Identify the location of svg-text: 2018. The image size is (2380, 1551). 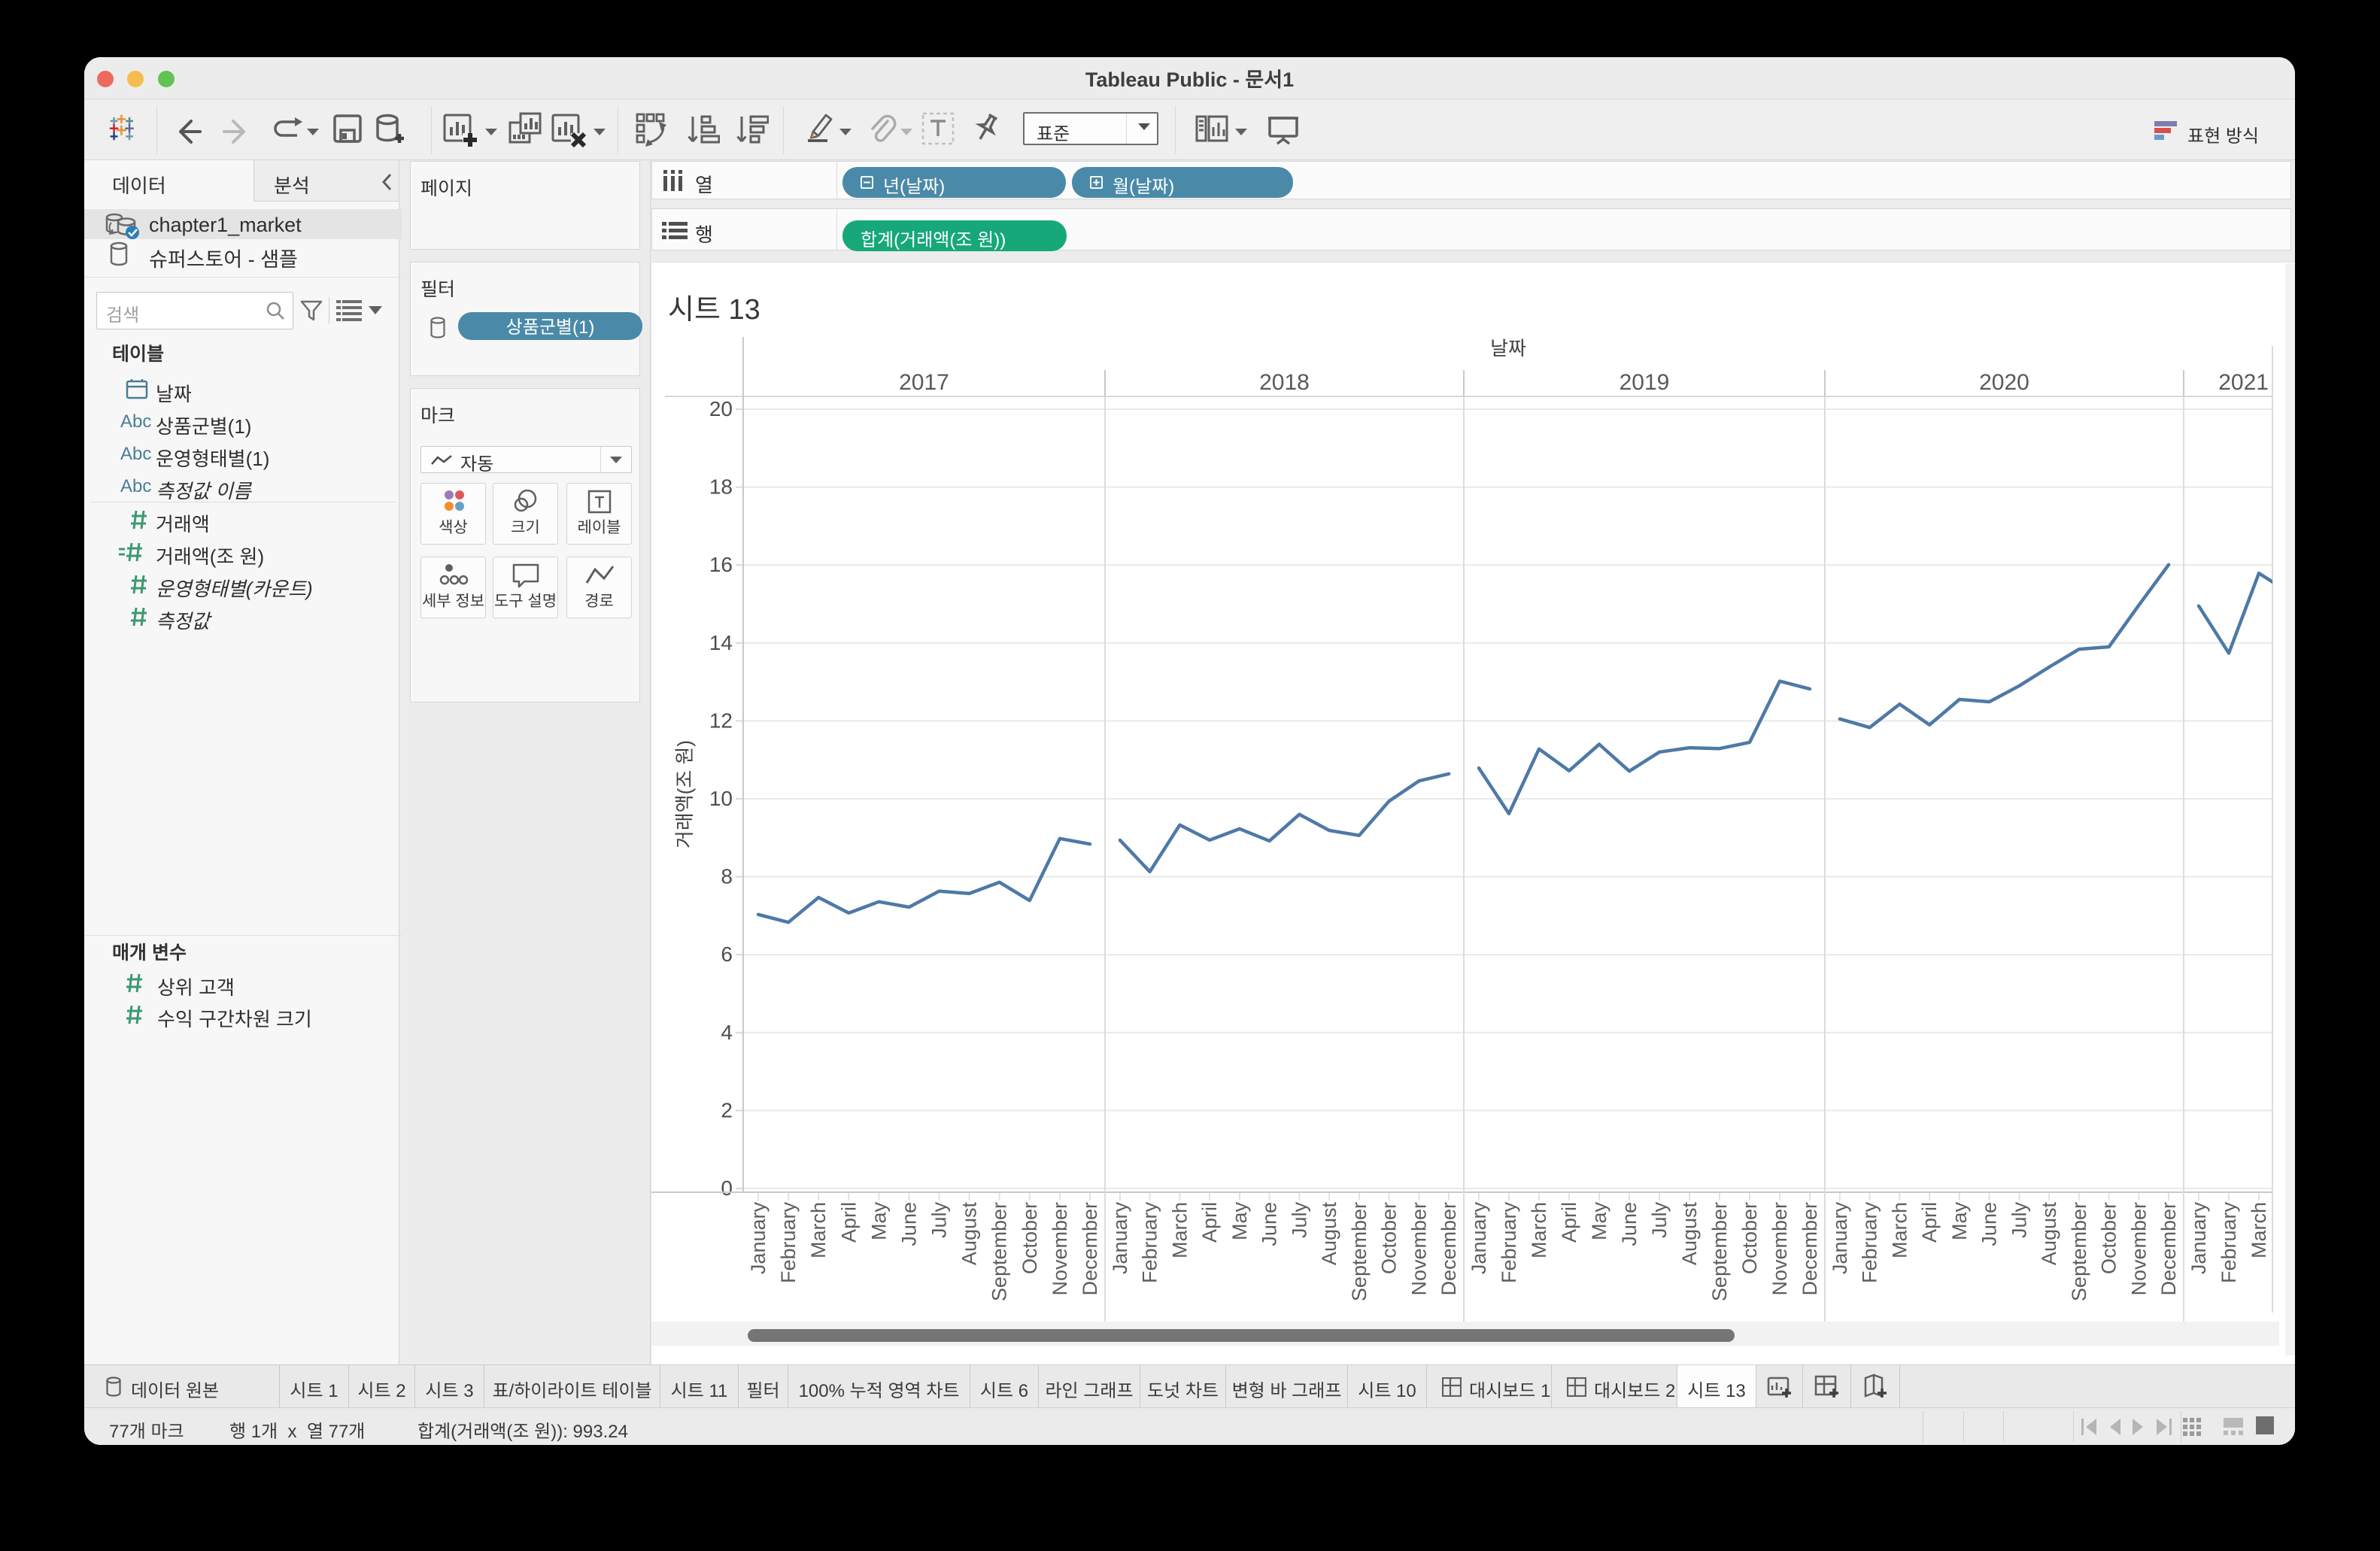
(1284, 380).